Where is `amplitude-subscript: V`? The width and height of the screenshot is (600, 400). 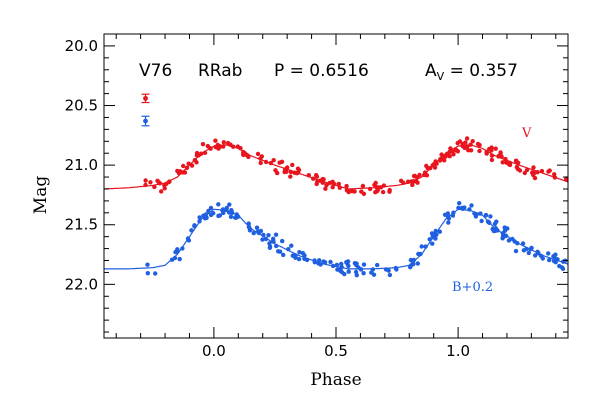
amplitude-subscript: V is located at coordinates (441, 76).